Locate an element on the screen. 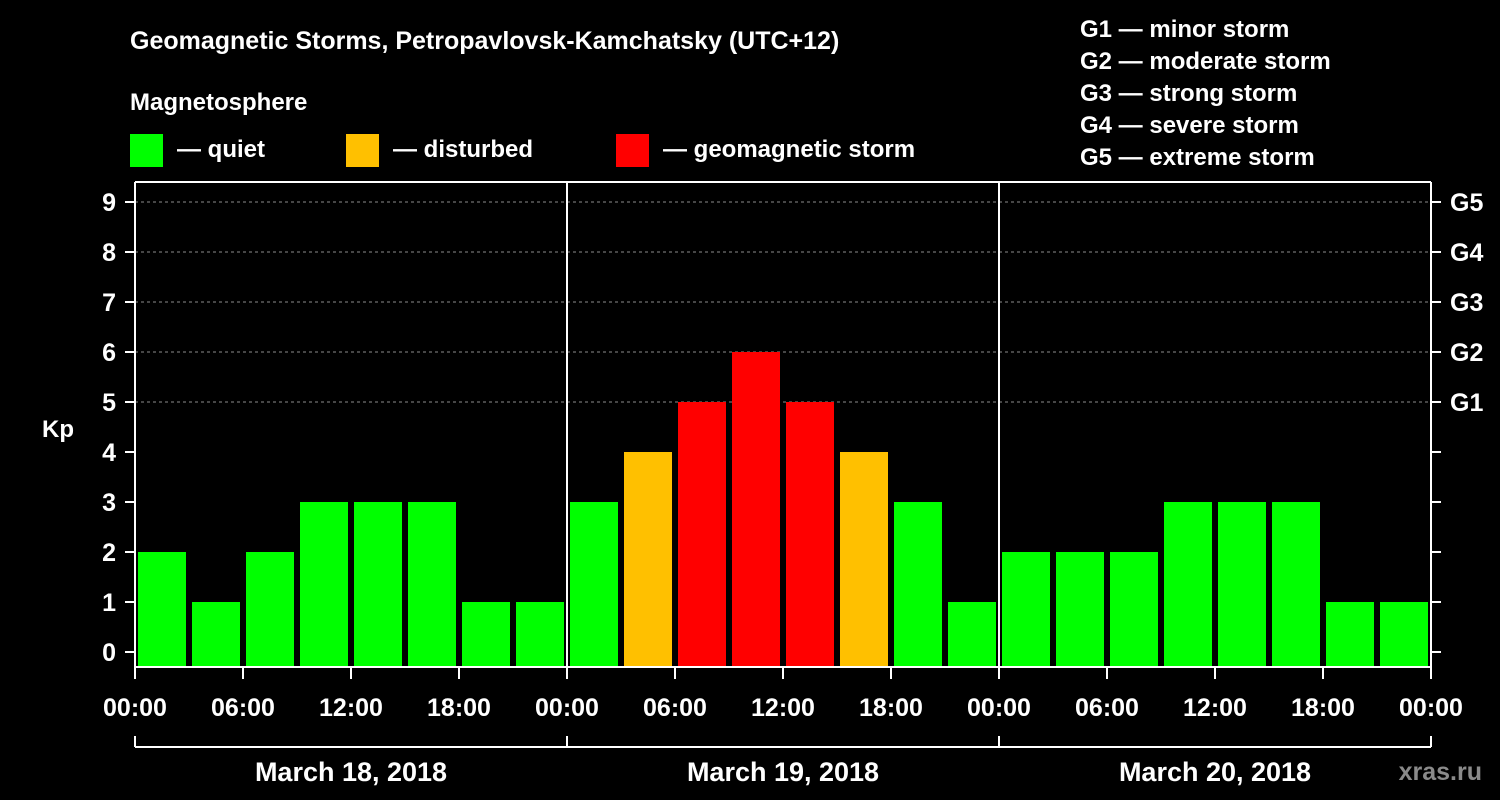 The image size is (1500, 800). legend-swatch-storm is located at coordinates (632, 150).